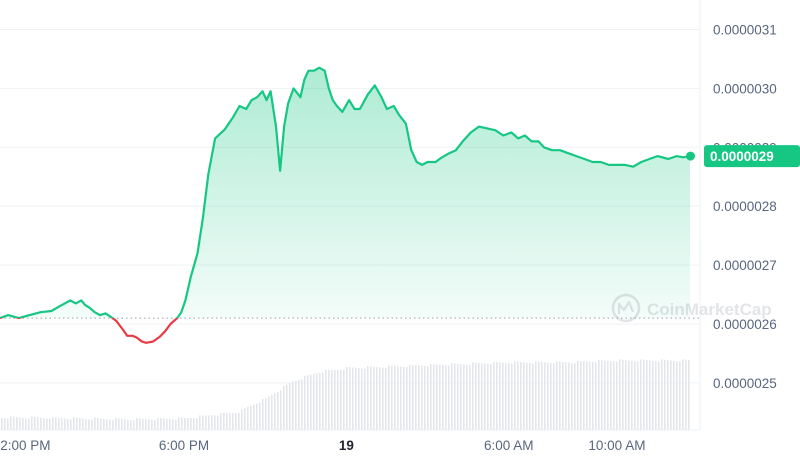 The image size is (800, 465). I want to click on current-price-dot, so click(690, 156).